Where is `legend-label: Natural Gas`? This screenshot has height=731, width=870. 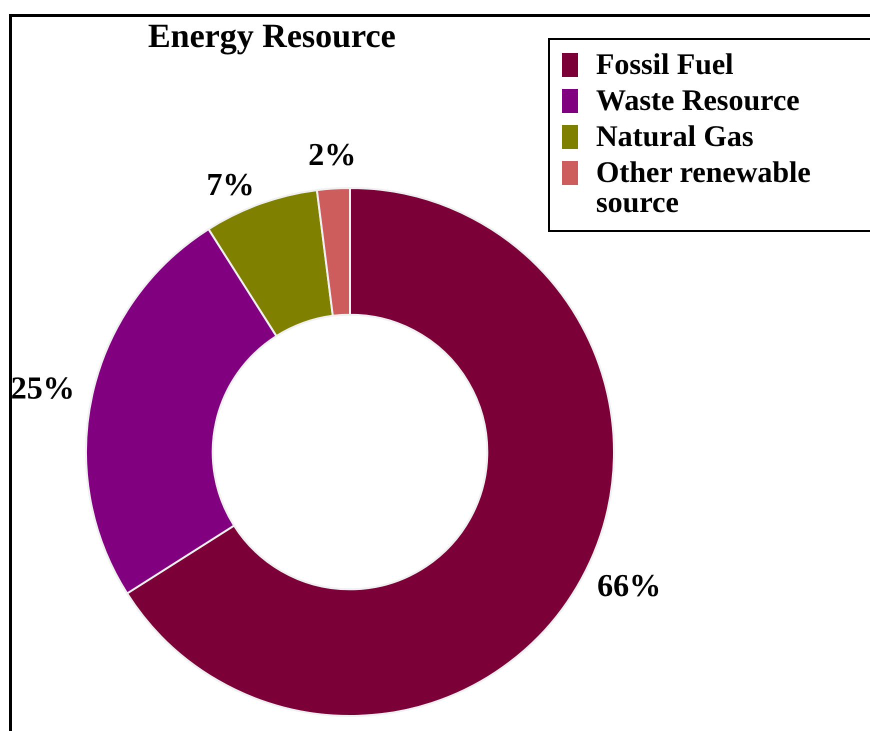
legend-label: Natural Gas is located at coordinates (675, 136).